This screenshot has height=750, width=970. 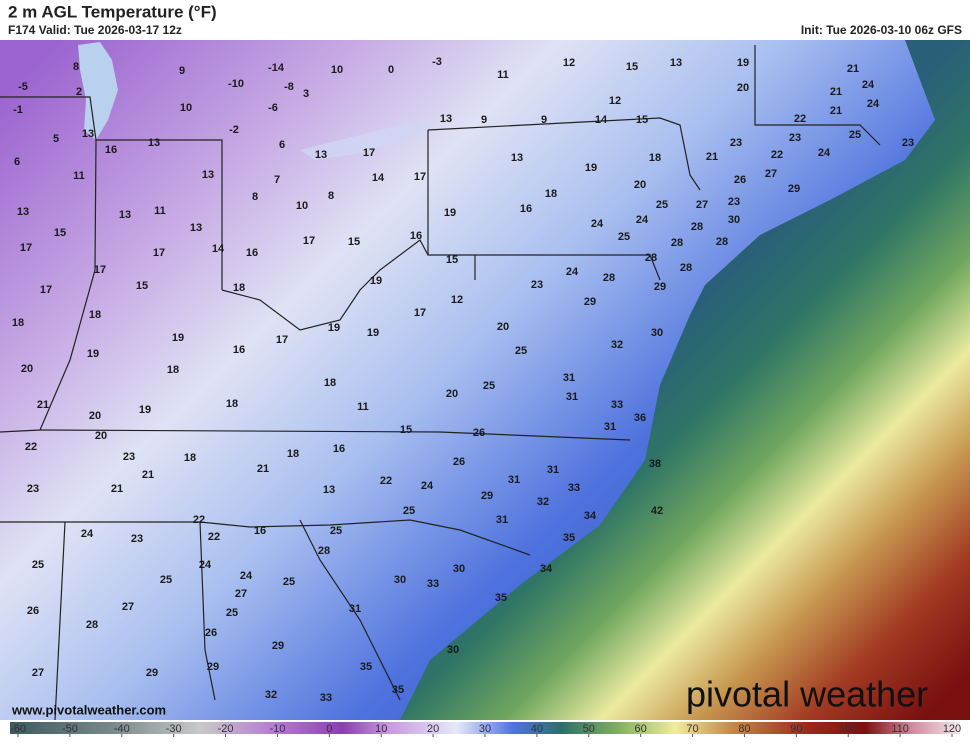 I want to click on temperature-label: 36, so click(x=640, y=418).